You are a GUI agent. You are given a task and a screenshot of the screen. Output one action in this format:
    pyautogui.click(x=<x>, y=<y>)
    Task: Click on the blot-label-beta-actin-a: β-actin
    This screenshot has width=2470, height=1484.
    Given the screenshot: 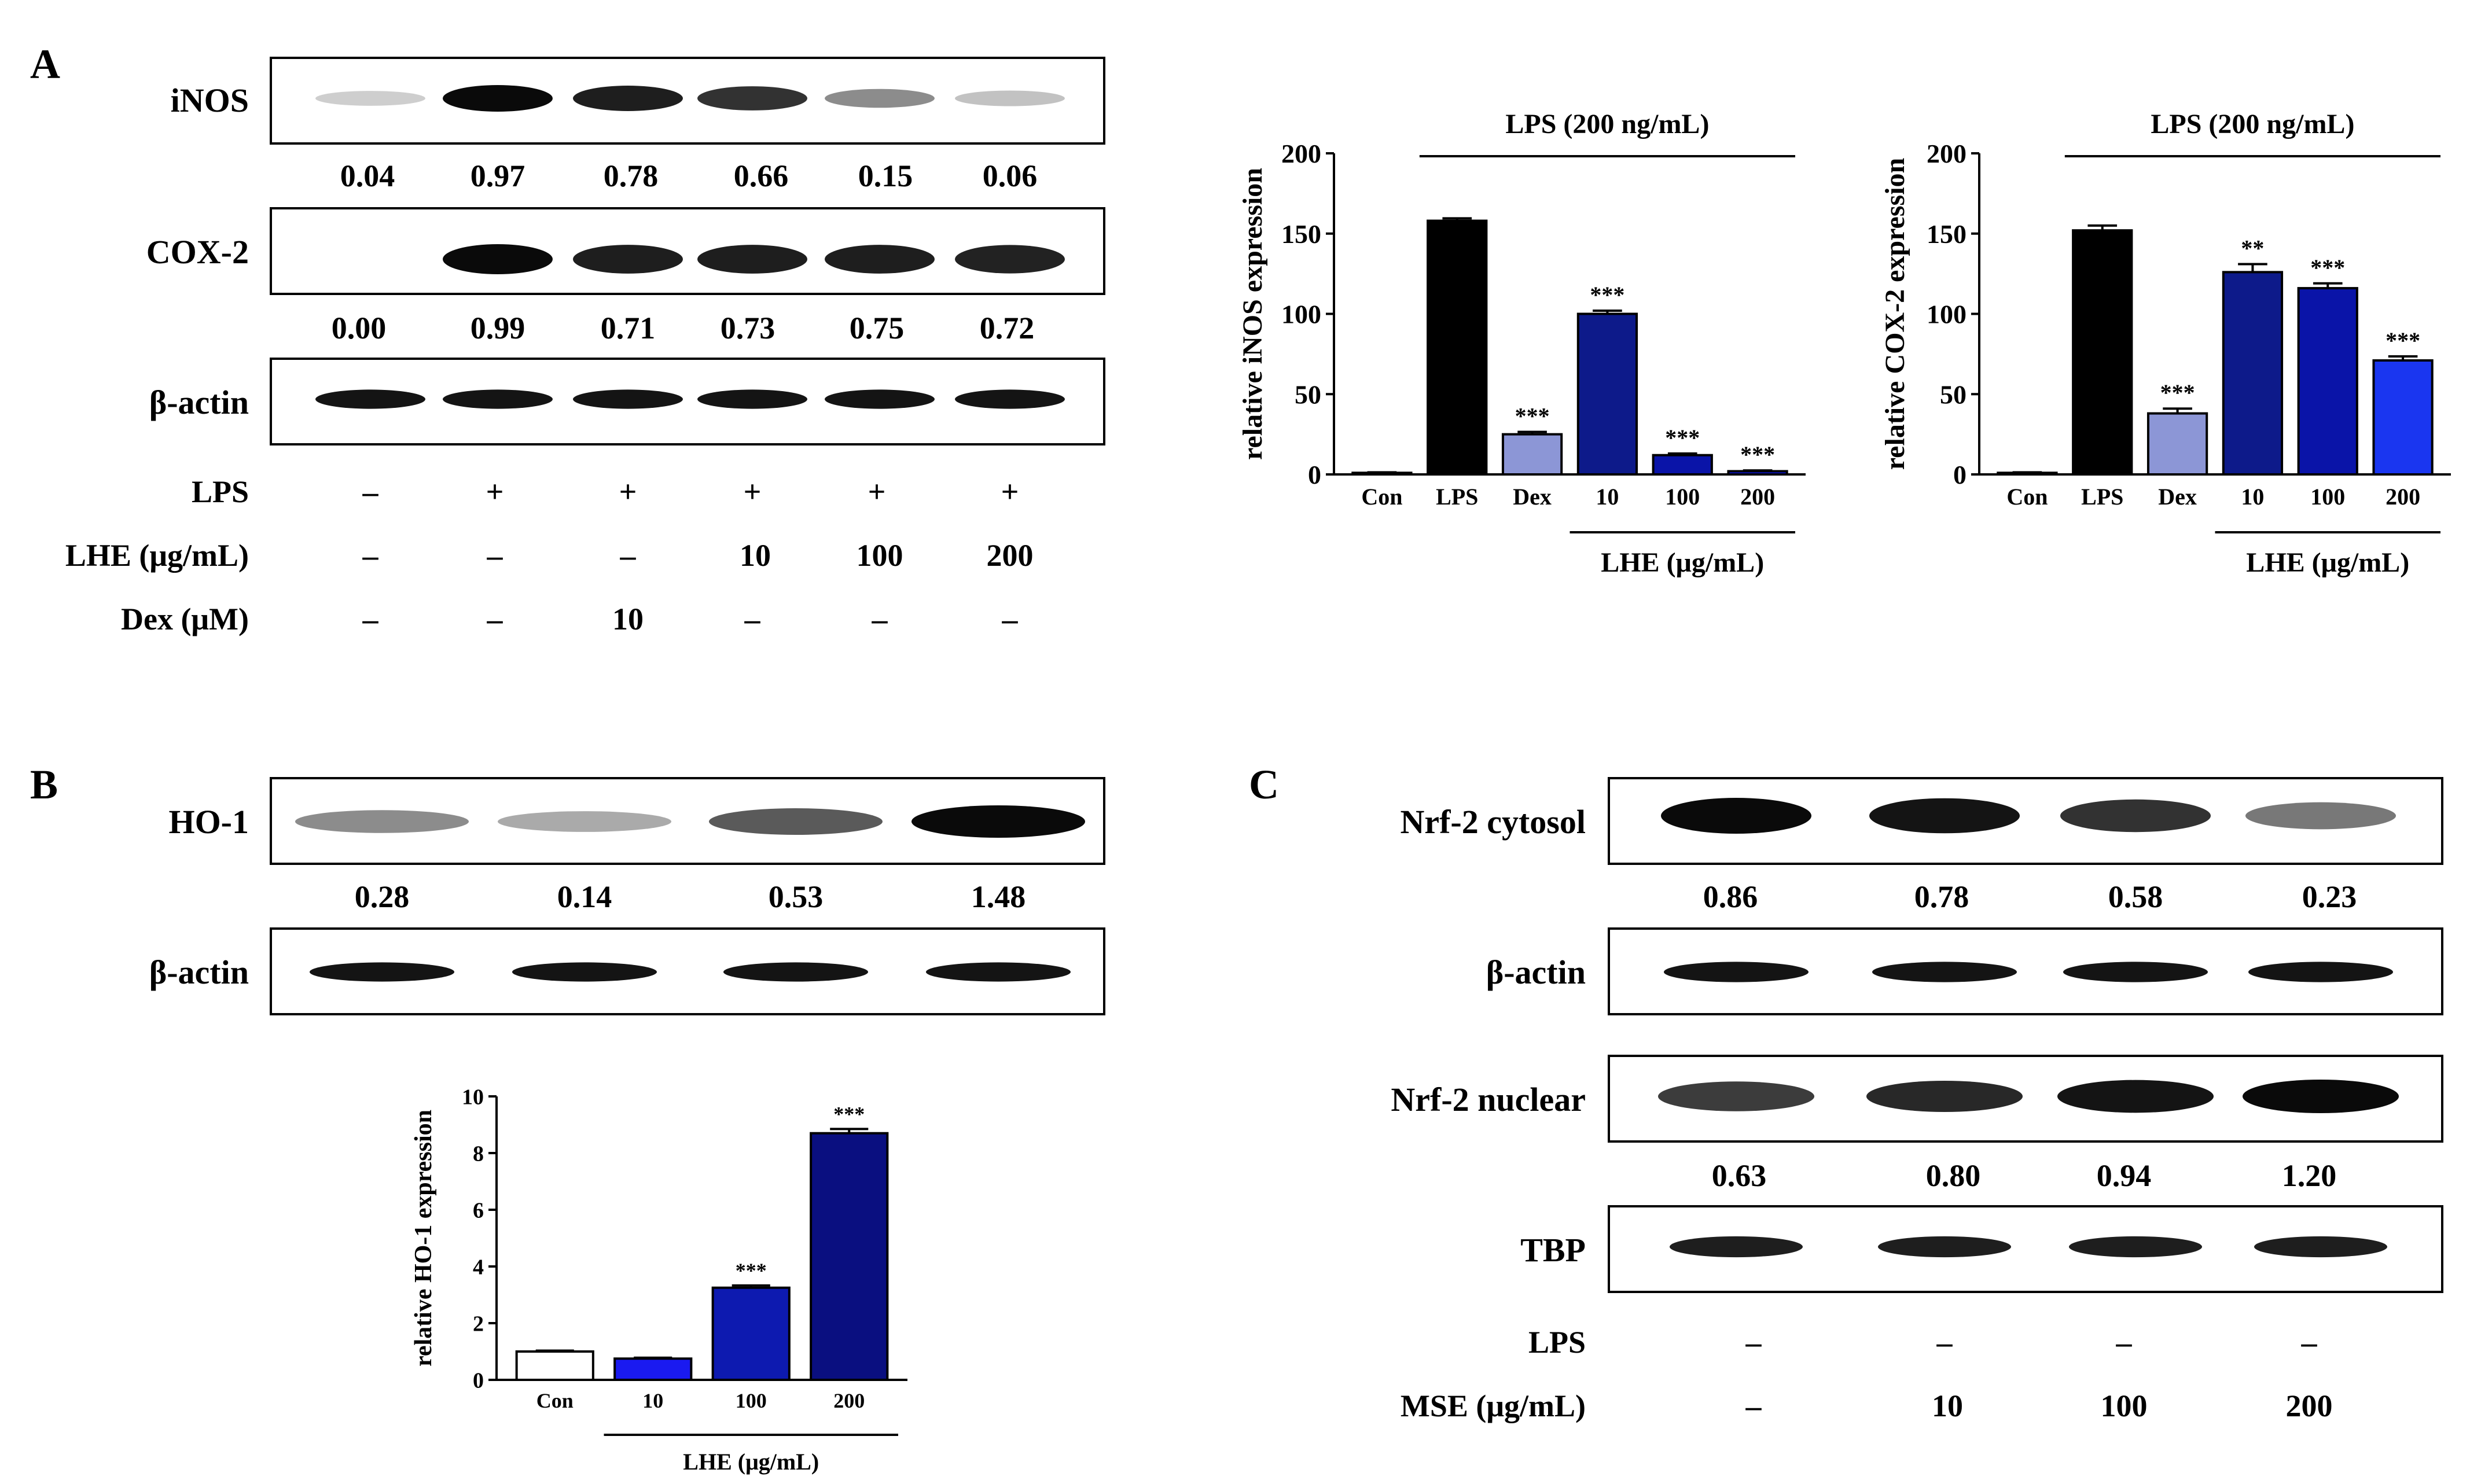 What is the action you would take?
    pyautogui.click(x=199, y=402)
    